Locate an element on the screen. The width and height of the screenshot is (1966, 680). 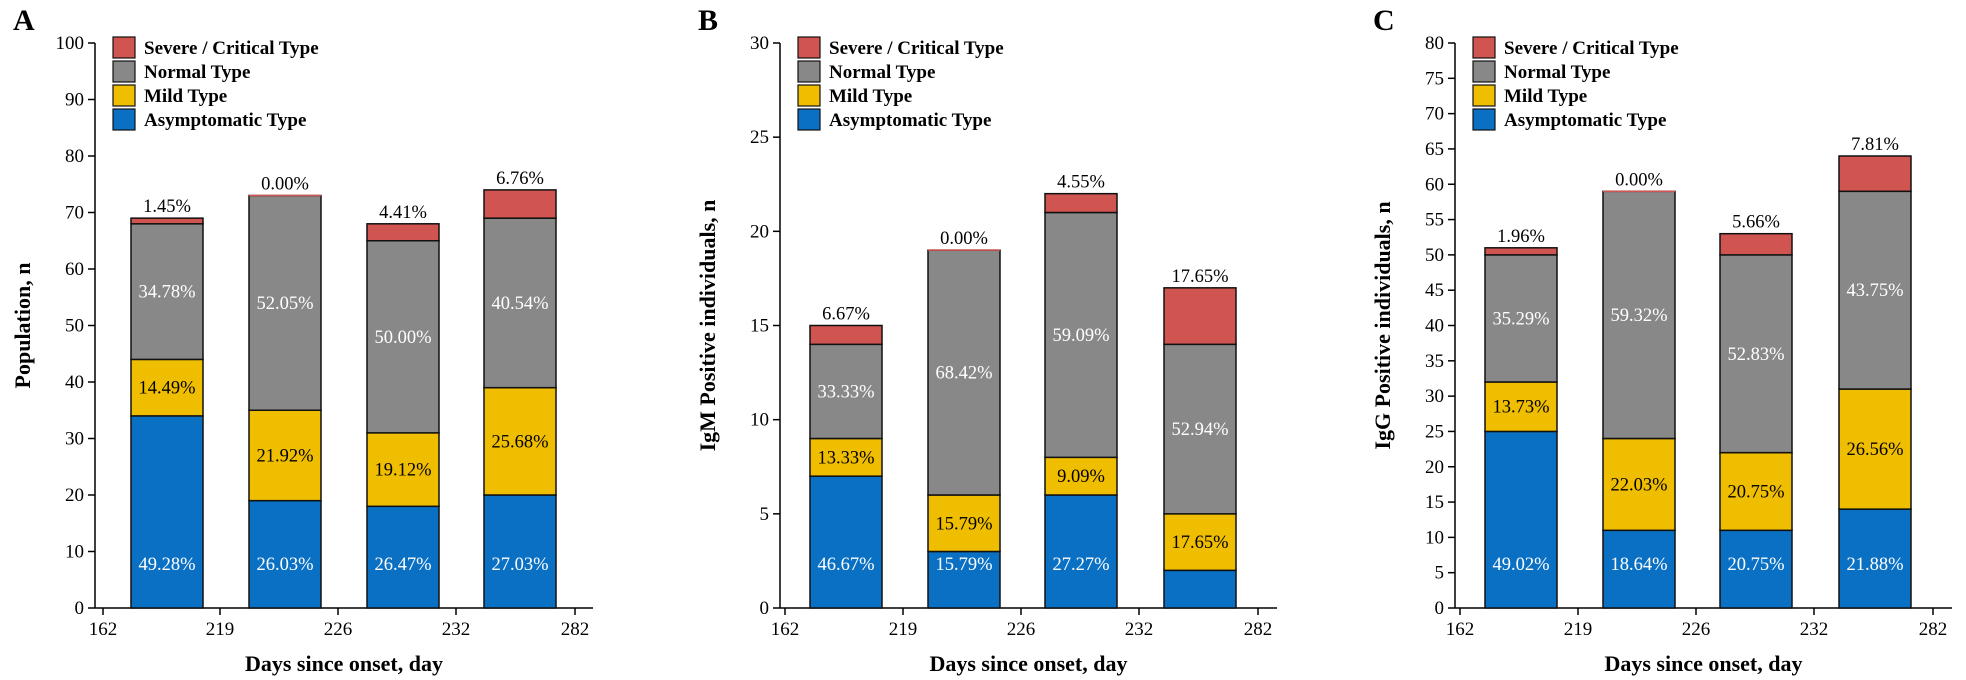
y-tick-label: 35 is located at coordinates (1434, 361).